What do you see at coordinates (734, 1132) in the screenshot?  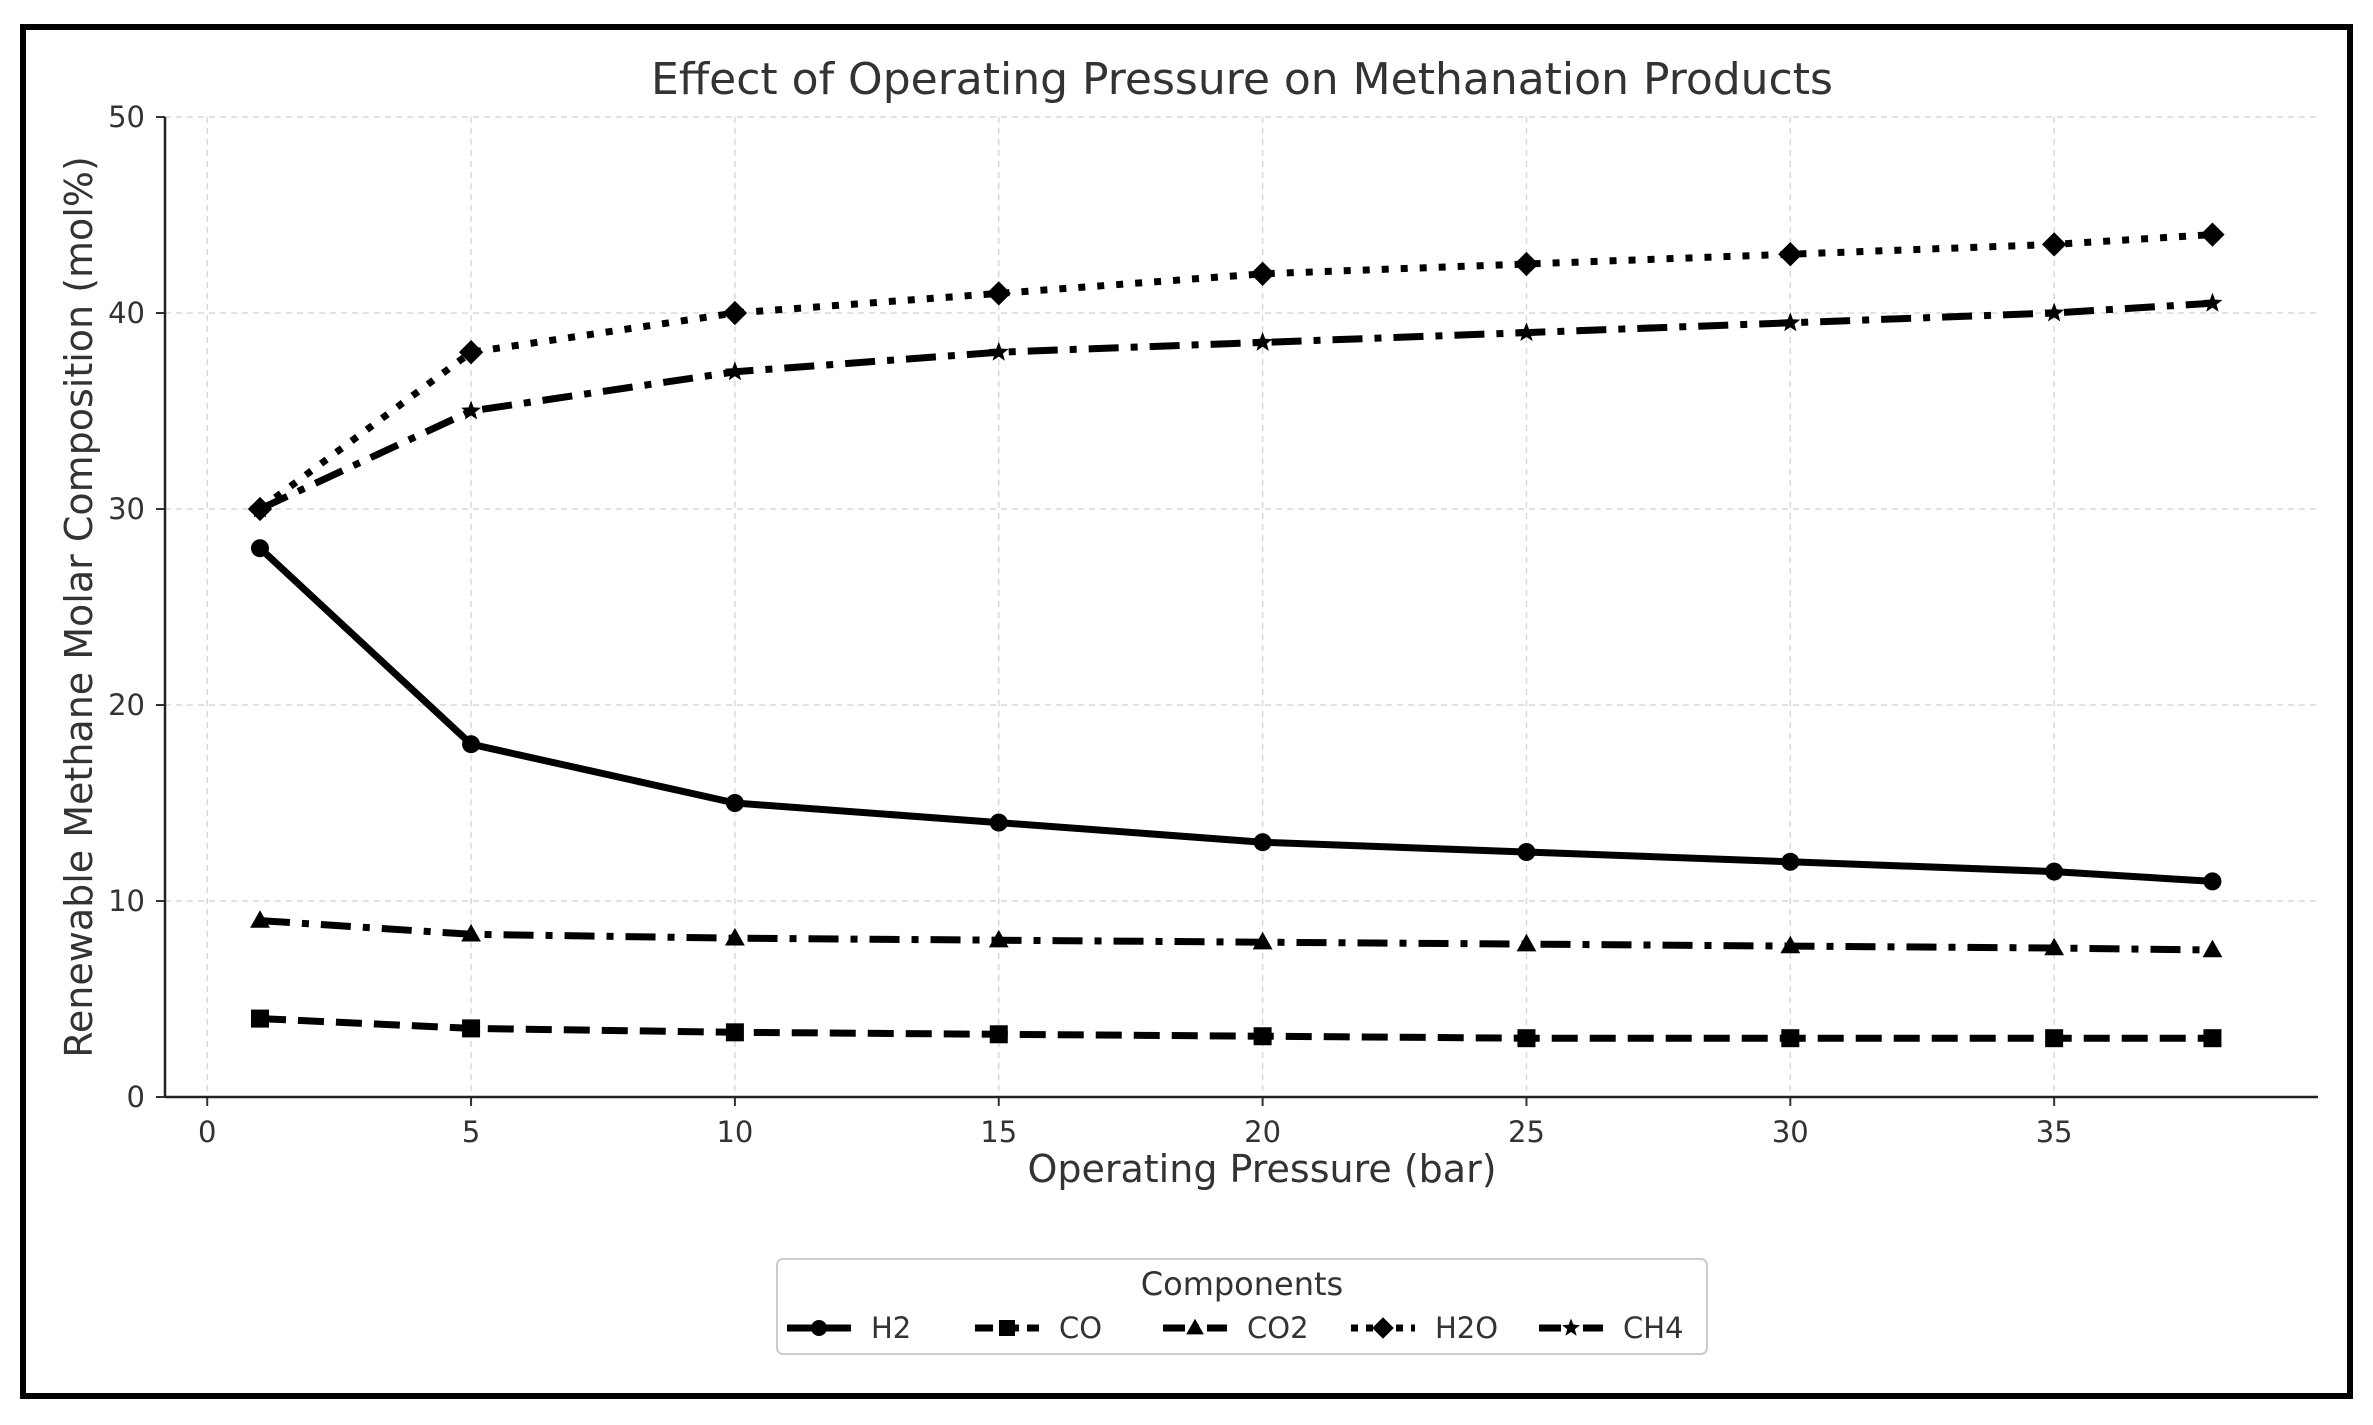 I see `x-tick-label: 10` at bounding box center [734, 1132].